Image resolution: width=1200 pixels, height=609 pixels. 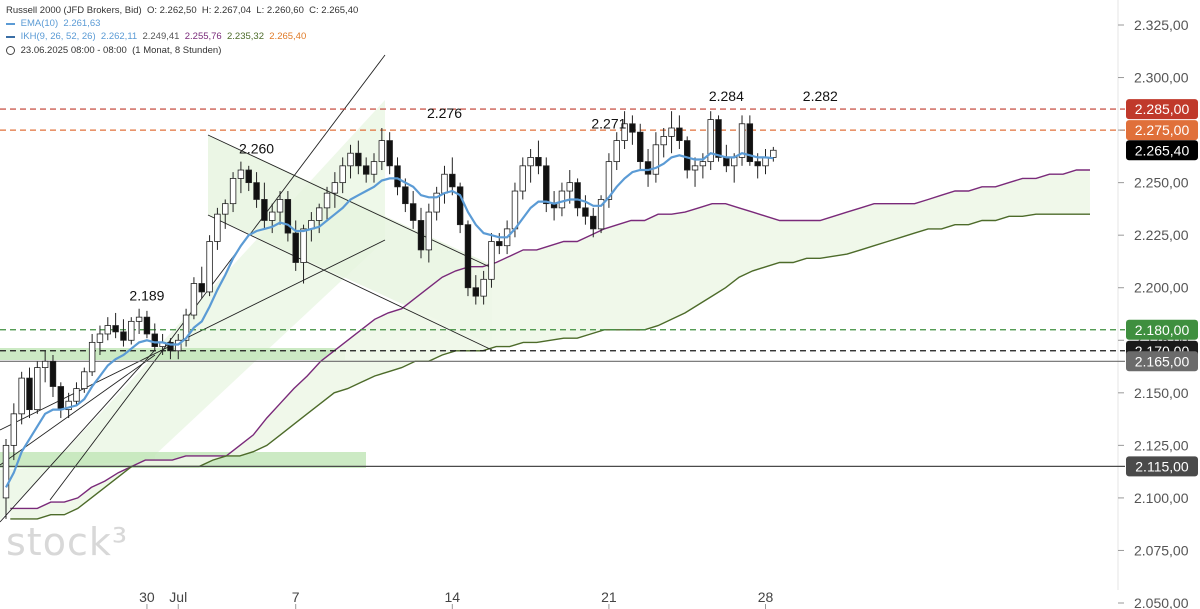 I want to click on ema-value: 2.261,63, so click(x=82, y=24).